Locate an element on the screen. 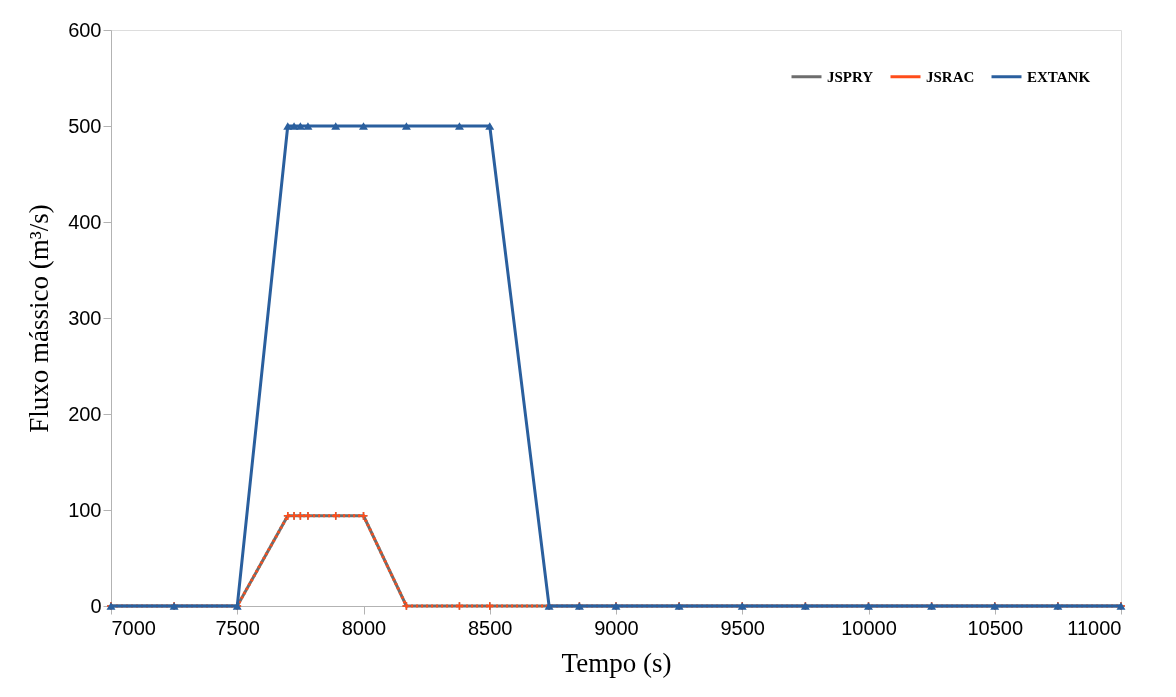  y-tick-label: 300 is located at coordinates (85, 317).